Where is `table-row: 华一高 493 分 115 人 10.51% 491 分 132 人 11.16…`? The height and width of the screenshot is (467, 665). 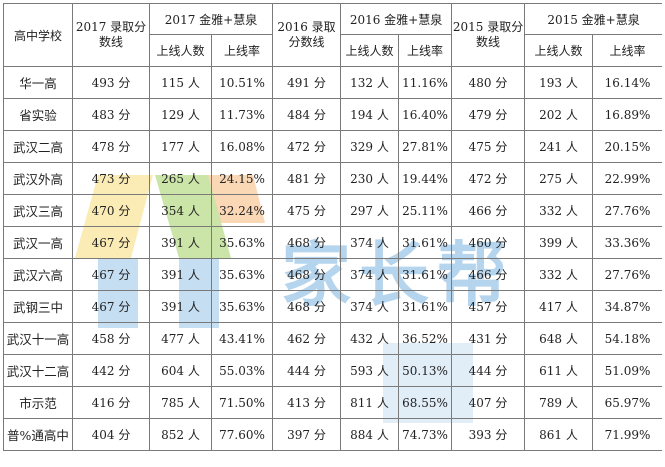 table-row: 华一高 493 分 115 人 10.51% 491 分 132 人 11.16… is located at coordinates (332, 82).